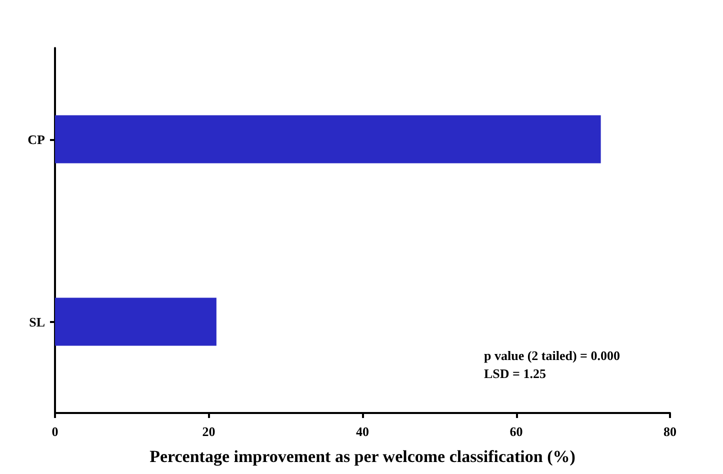  What do you see at coordinates (37, 322) in the screenshot?
I see `y-tick-label: SL` at bounding box center [37, 322].